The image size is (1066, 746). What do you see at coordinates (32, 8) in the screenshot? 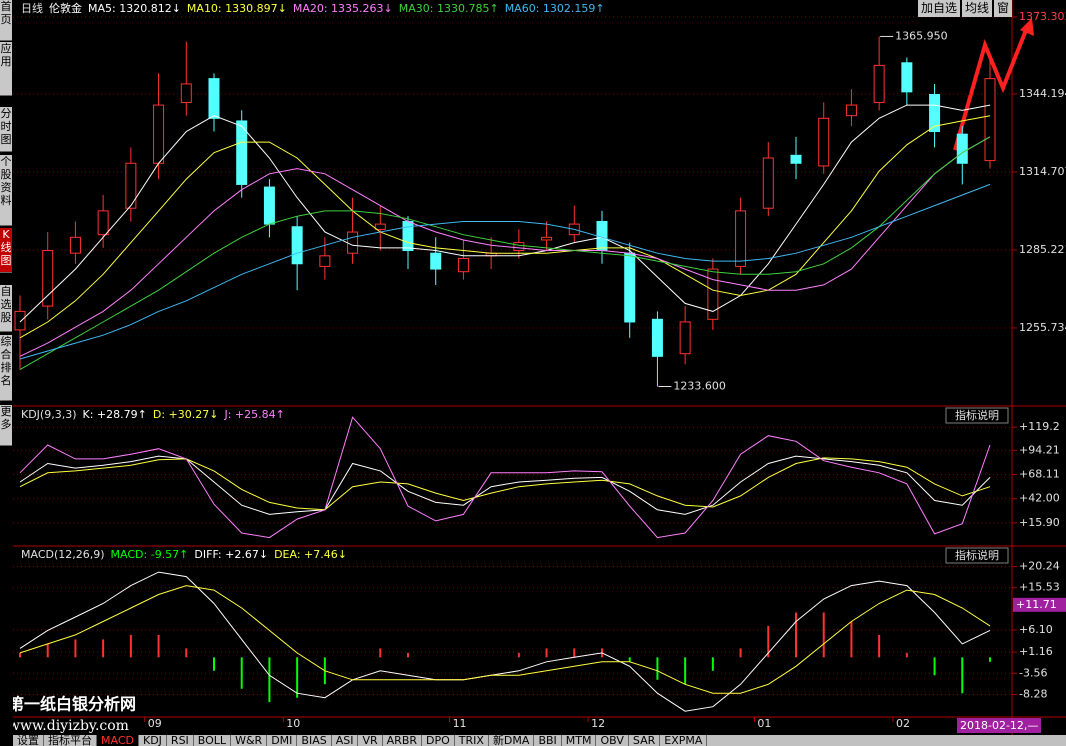
I see `panel-title: 日线` at bounding box center [32, 8].